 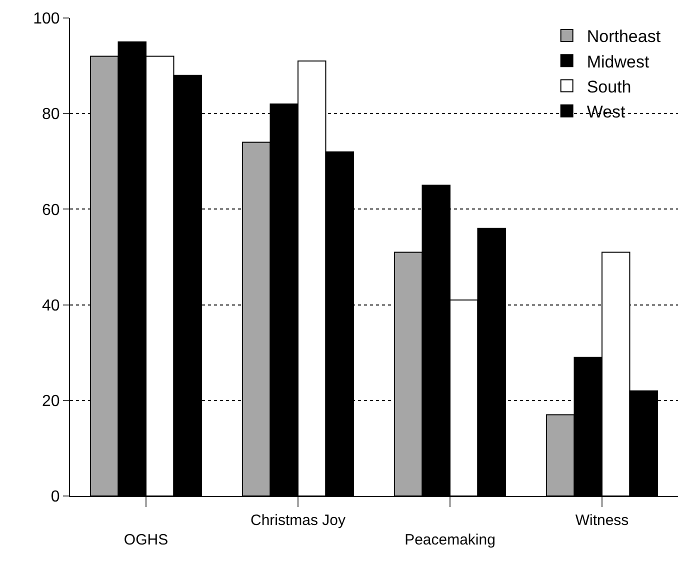 I want to click on x-tick-label: OGHS, so click(x=146, y=540).